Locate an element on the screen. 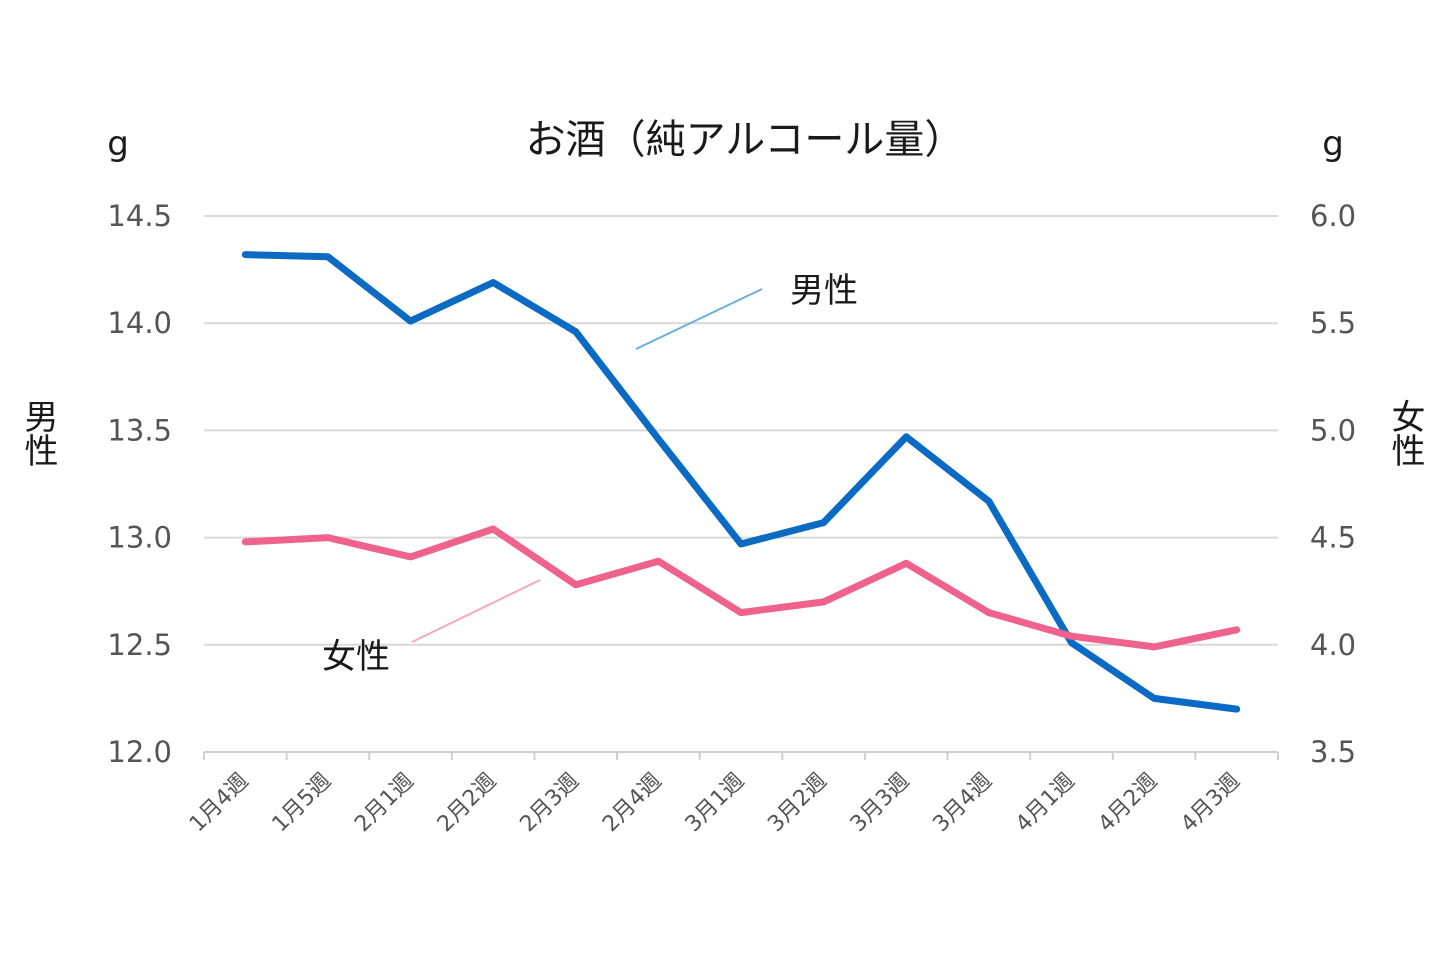  right-axis-label: 女性 is located at coordinates (1405, 433).